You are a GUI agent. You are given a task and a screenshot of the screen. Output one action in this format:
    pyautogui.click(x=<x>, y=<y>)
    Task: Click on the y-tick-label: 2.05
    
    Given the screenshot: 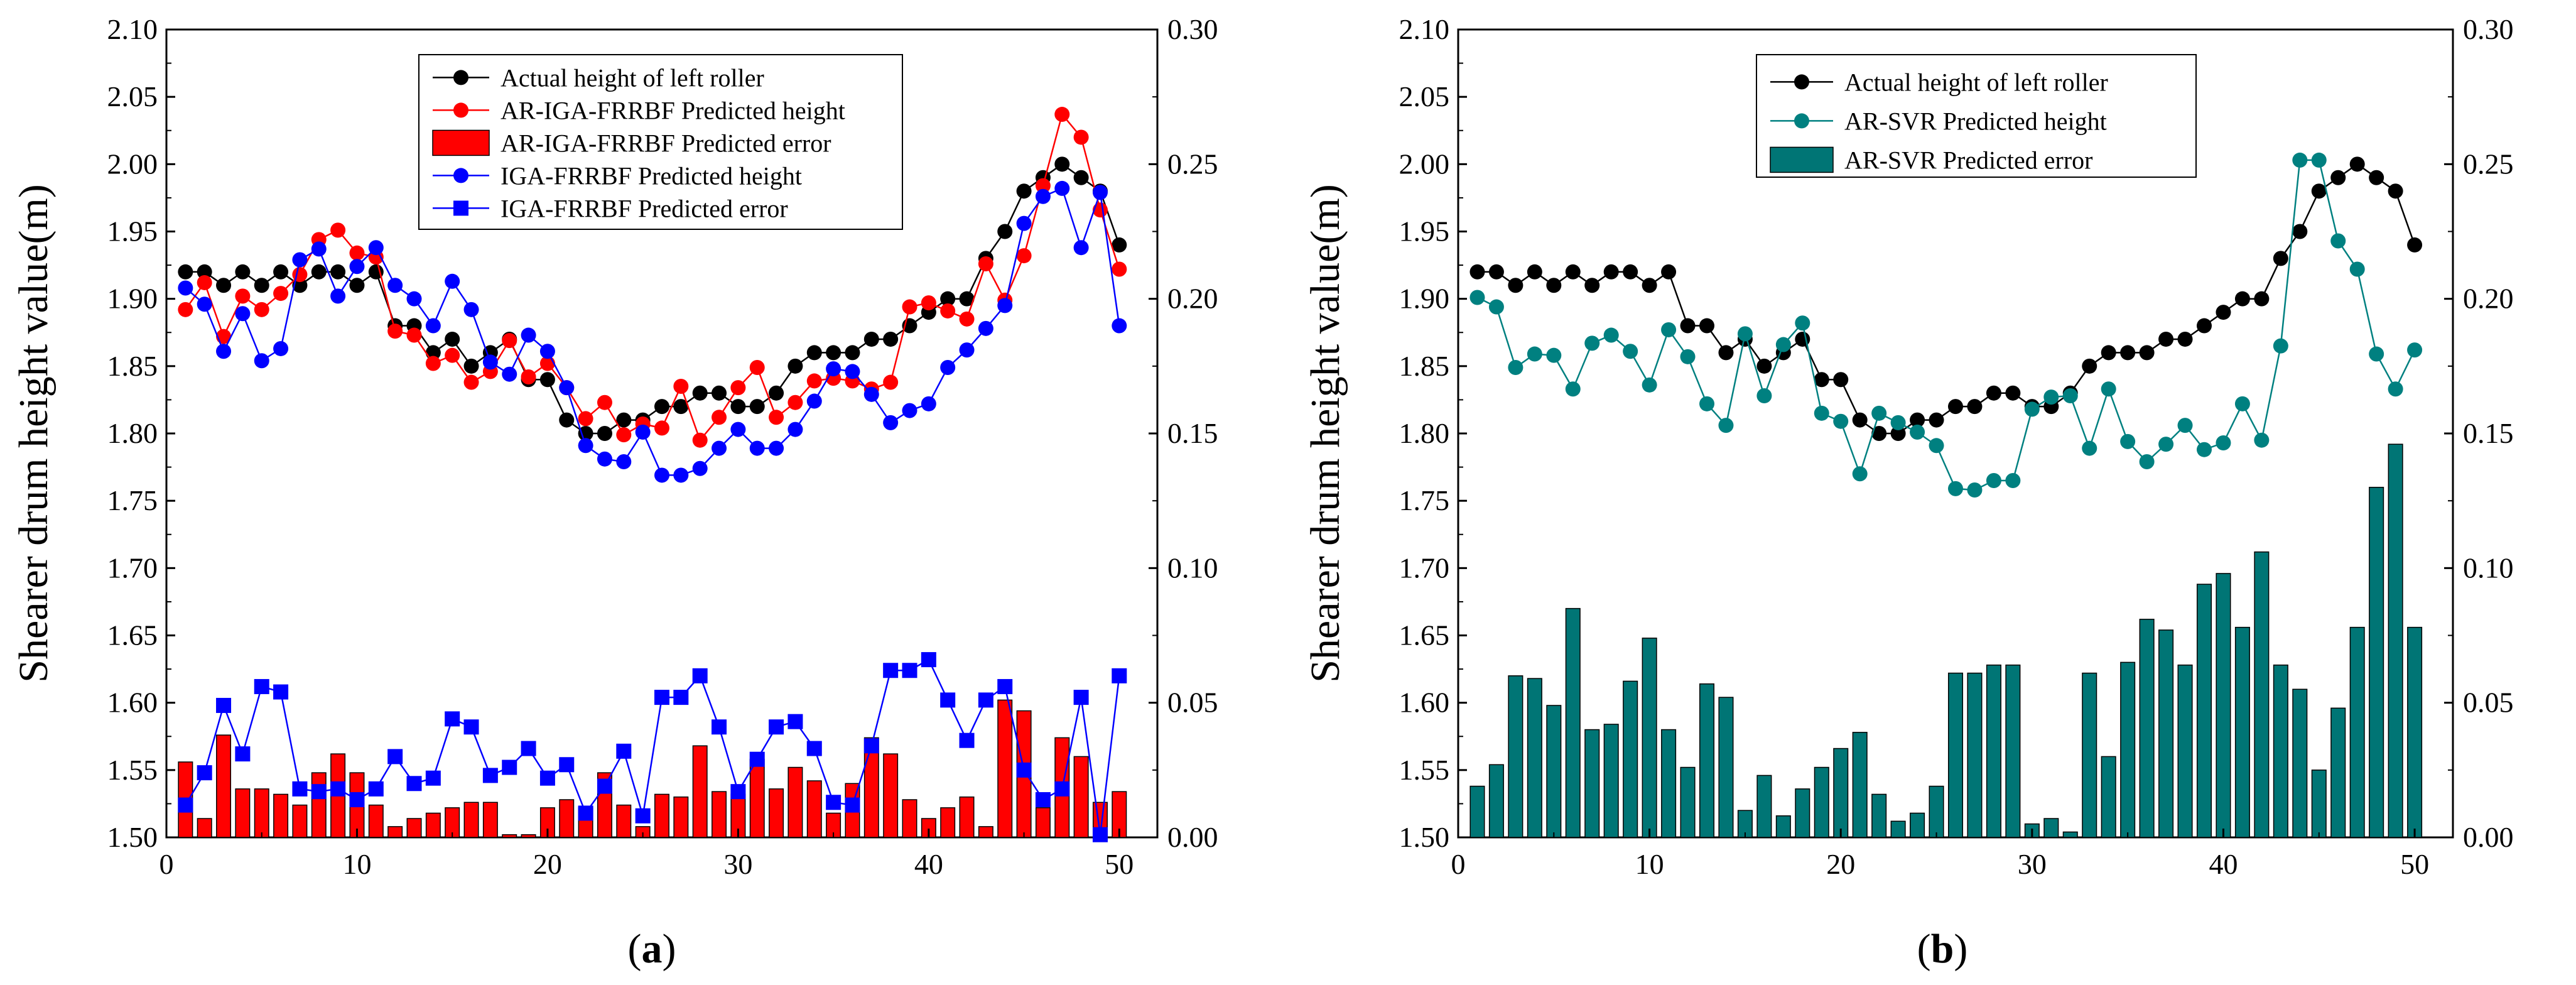 What is the action you would take?
    pyautogui.click(x=1425, y=96)
    